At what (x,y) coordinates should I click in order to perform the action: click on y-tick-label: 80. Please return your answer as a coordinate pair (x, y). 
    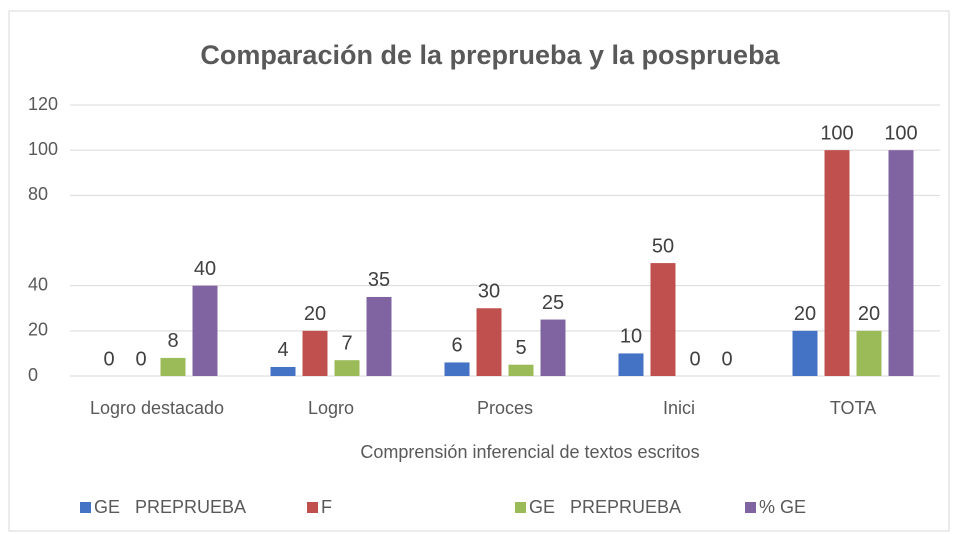
    Looking at the image, I should click on (38, 194).